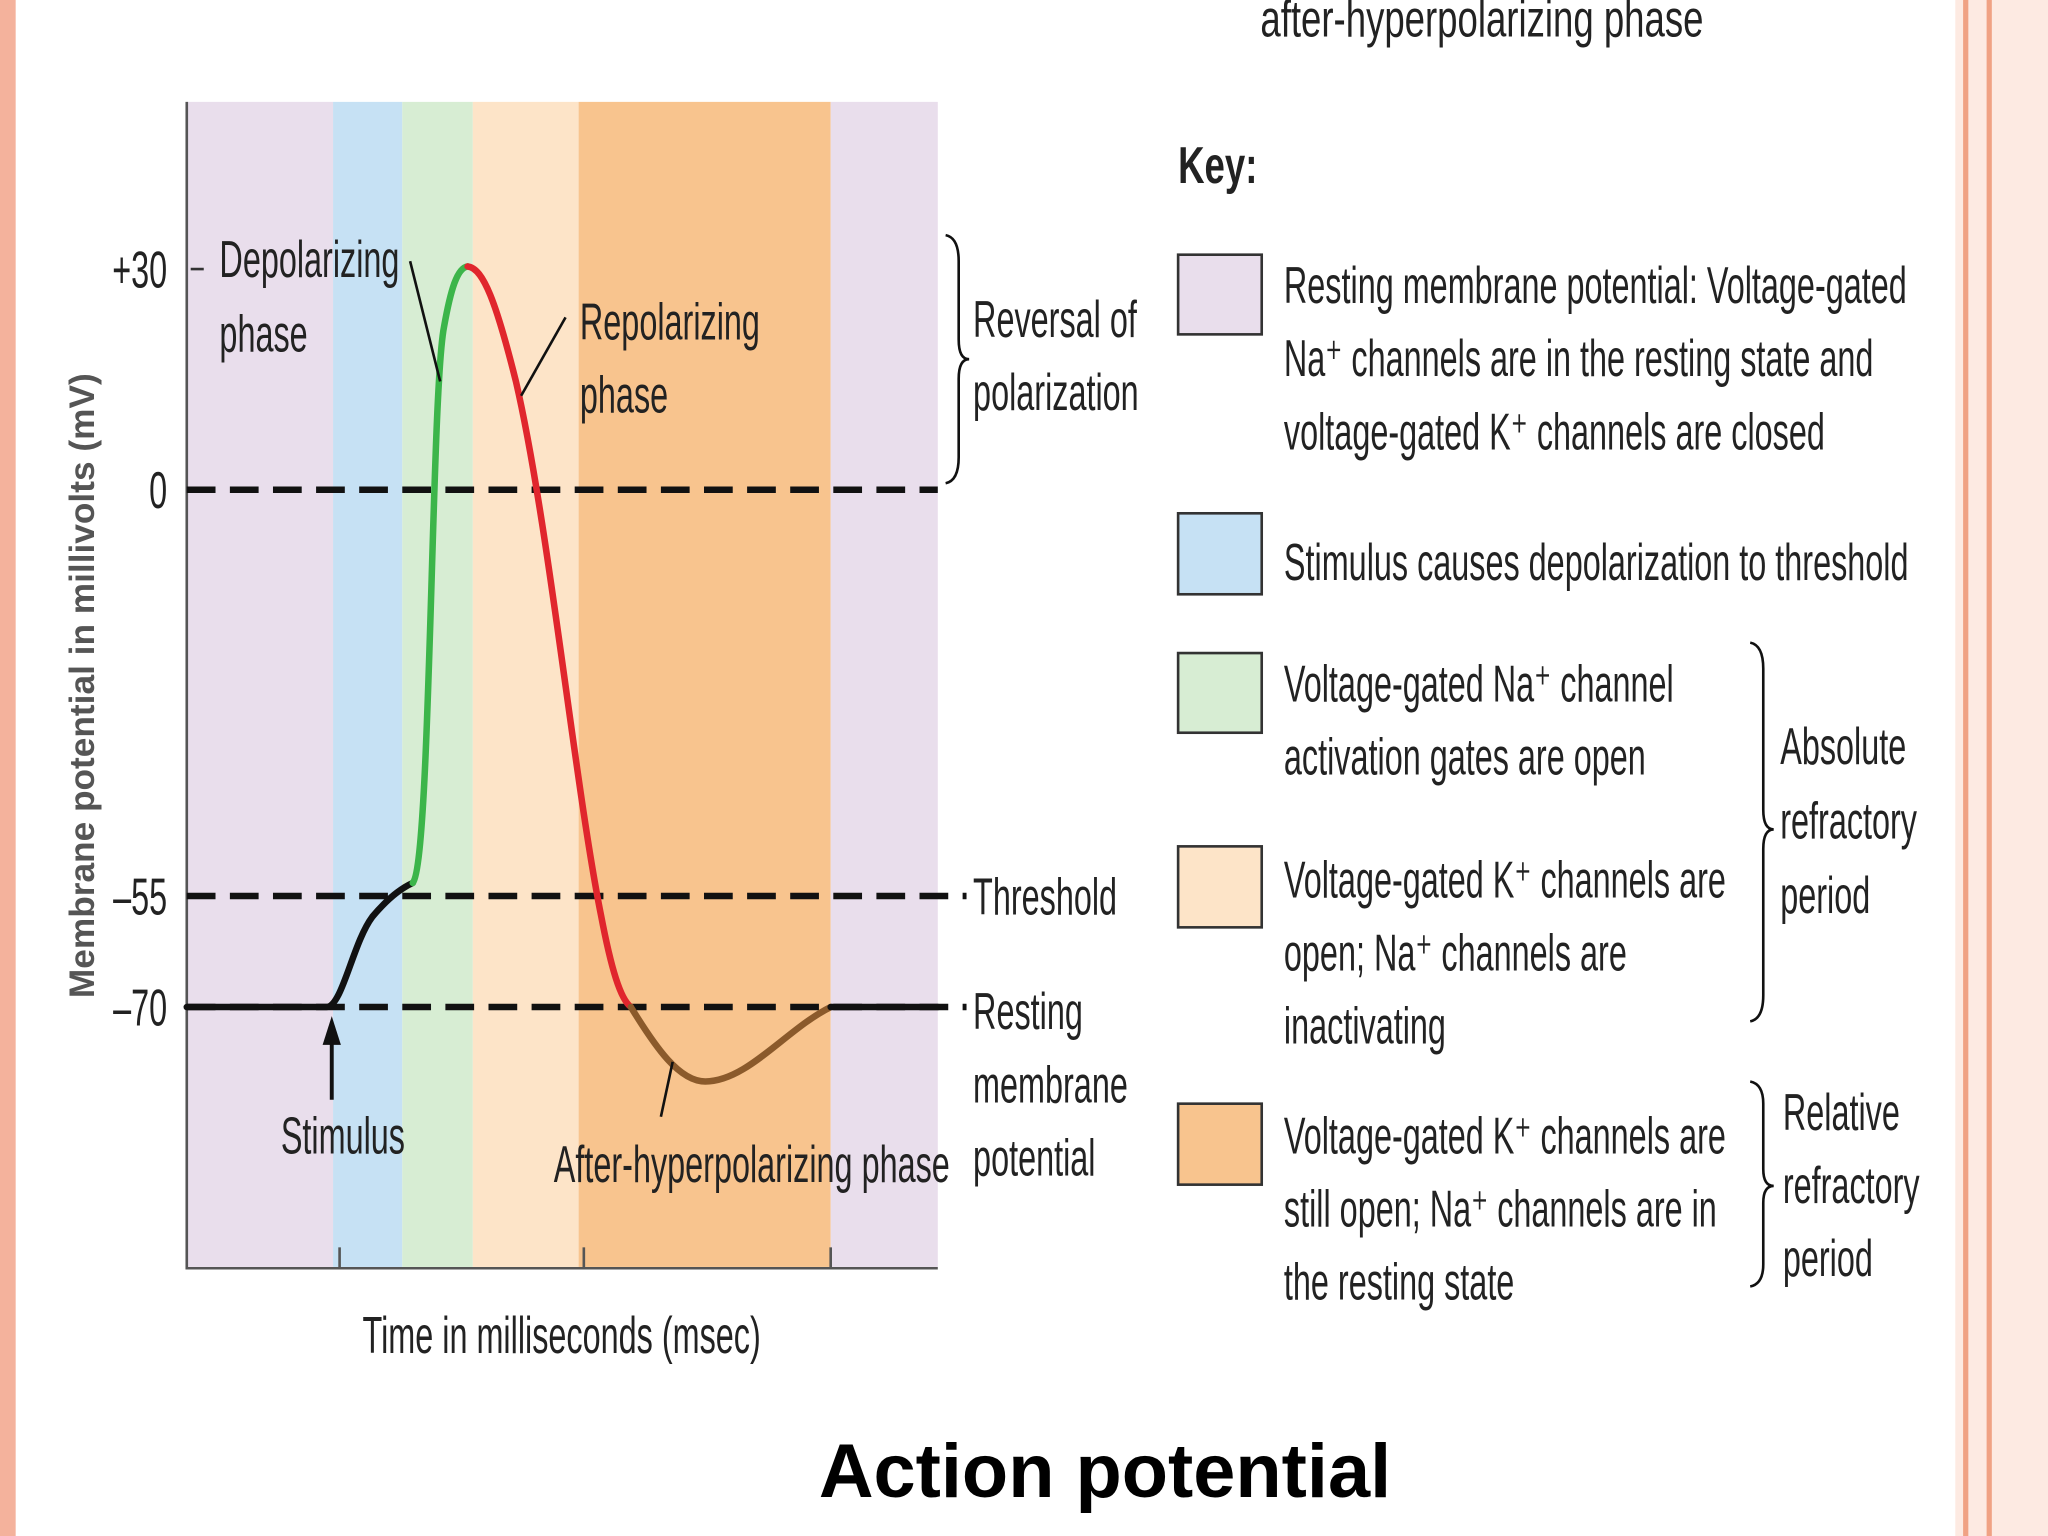  Describe the element at coordinates (1028, 1013) in the screenshot. I see `annotation: Resting` at that location.